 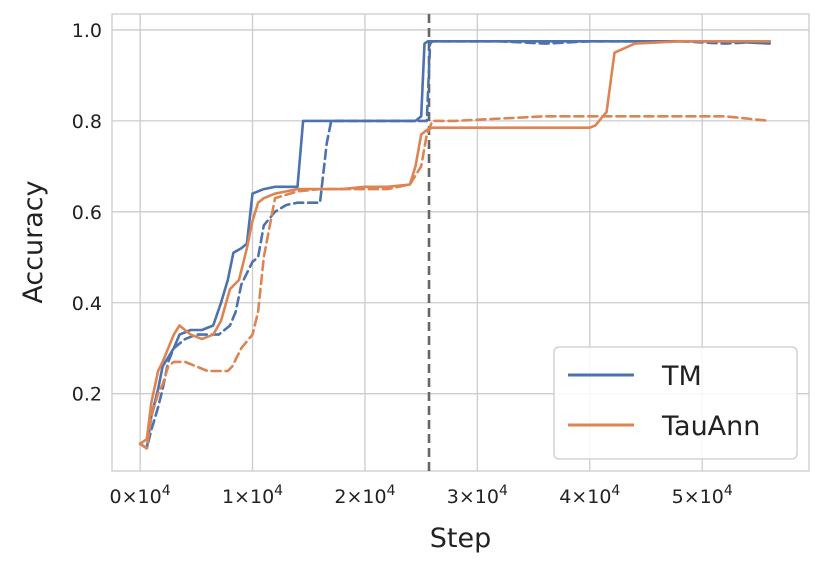 What do you see at coordinates (477, 495) in the screenshot?
I see `x-tick-label: 3×10⁴` at bounding box center [477, 495].